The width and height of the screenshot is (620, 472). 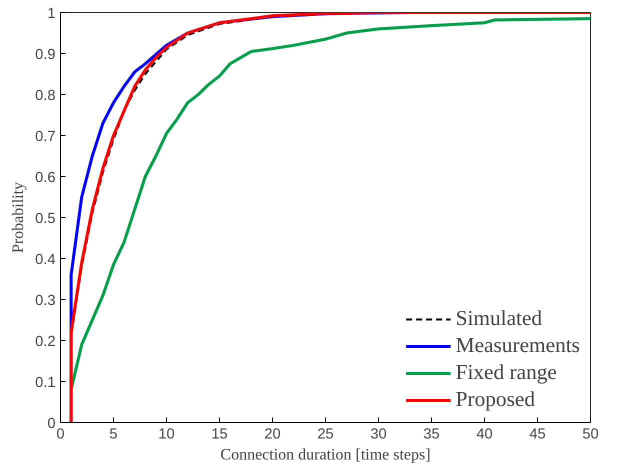 I want to click on y-tick-label: 0, so click(x=51, y=424).